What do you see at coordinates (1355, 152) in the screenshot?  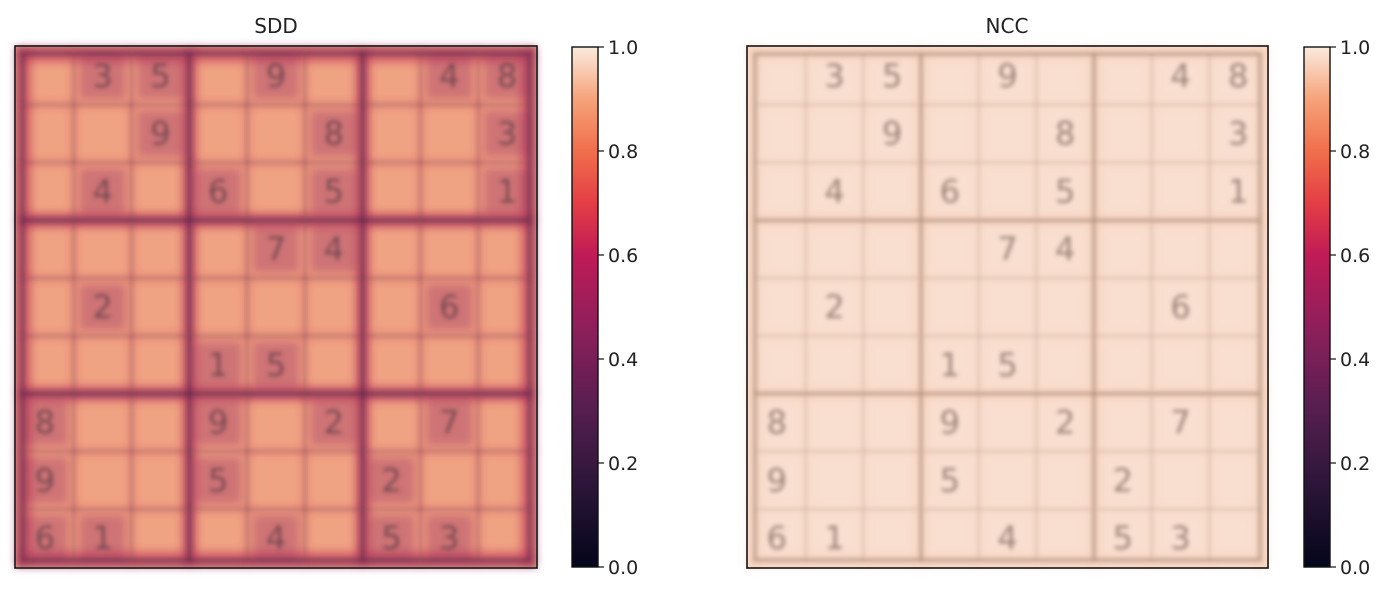 I see `ncc-colorbar-tick-label: 0.8` at bounding box center [1355, 152].